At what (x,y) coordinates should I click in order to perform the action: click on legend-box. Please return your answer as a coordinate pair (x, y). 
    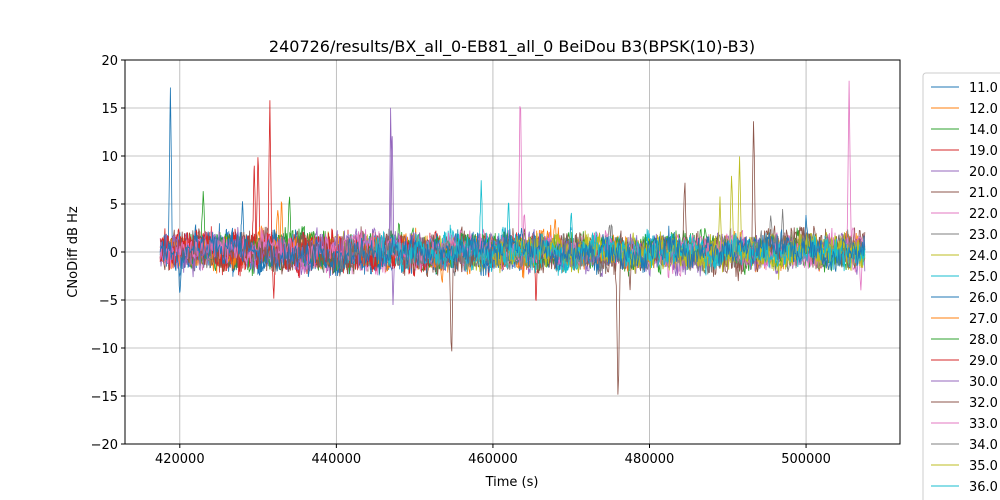
    Looking at the image, I should click on (961, 286).